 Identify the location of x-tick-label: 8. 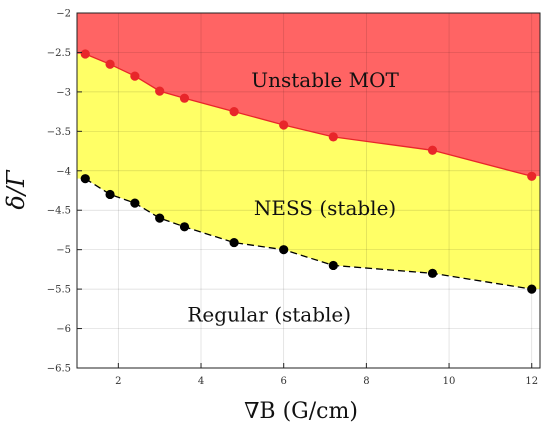
(366, 381).